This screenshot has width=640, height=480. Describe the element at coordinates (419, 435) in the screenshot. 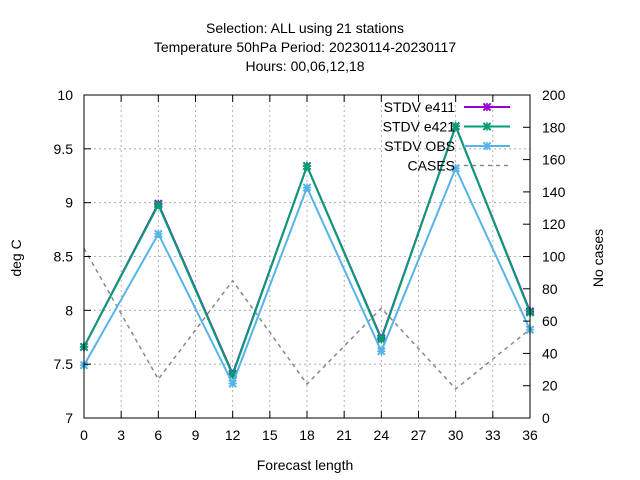

I see `x-tick-label: 27` at that location.